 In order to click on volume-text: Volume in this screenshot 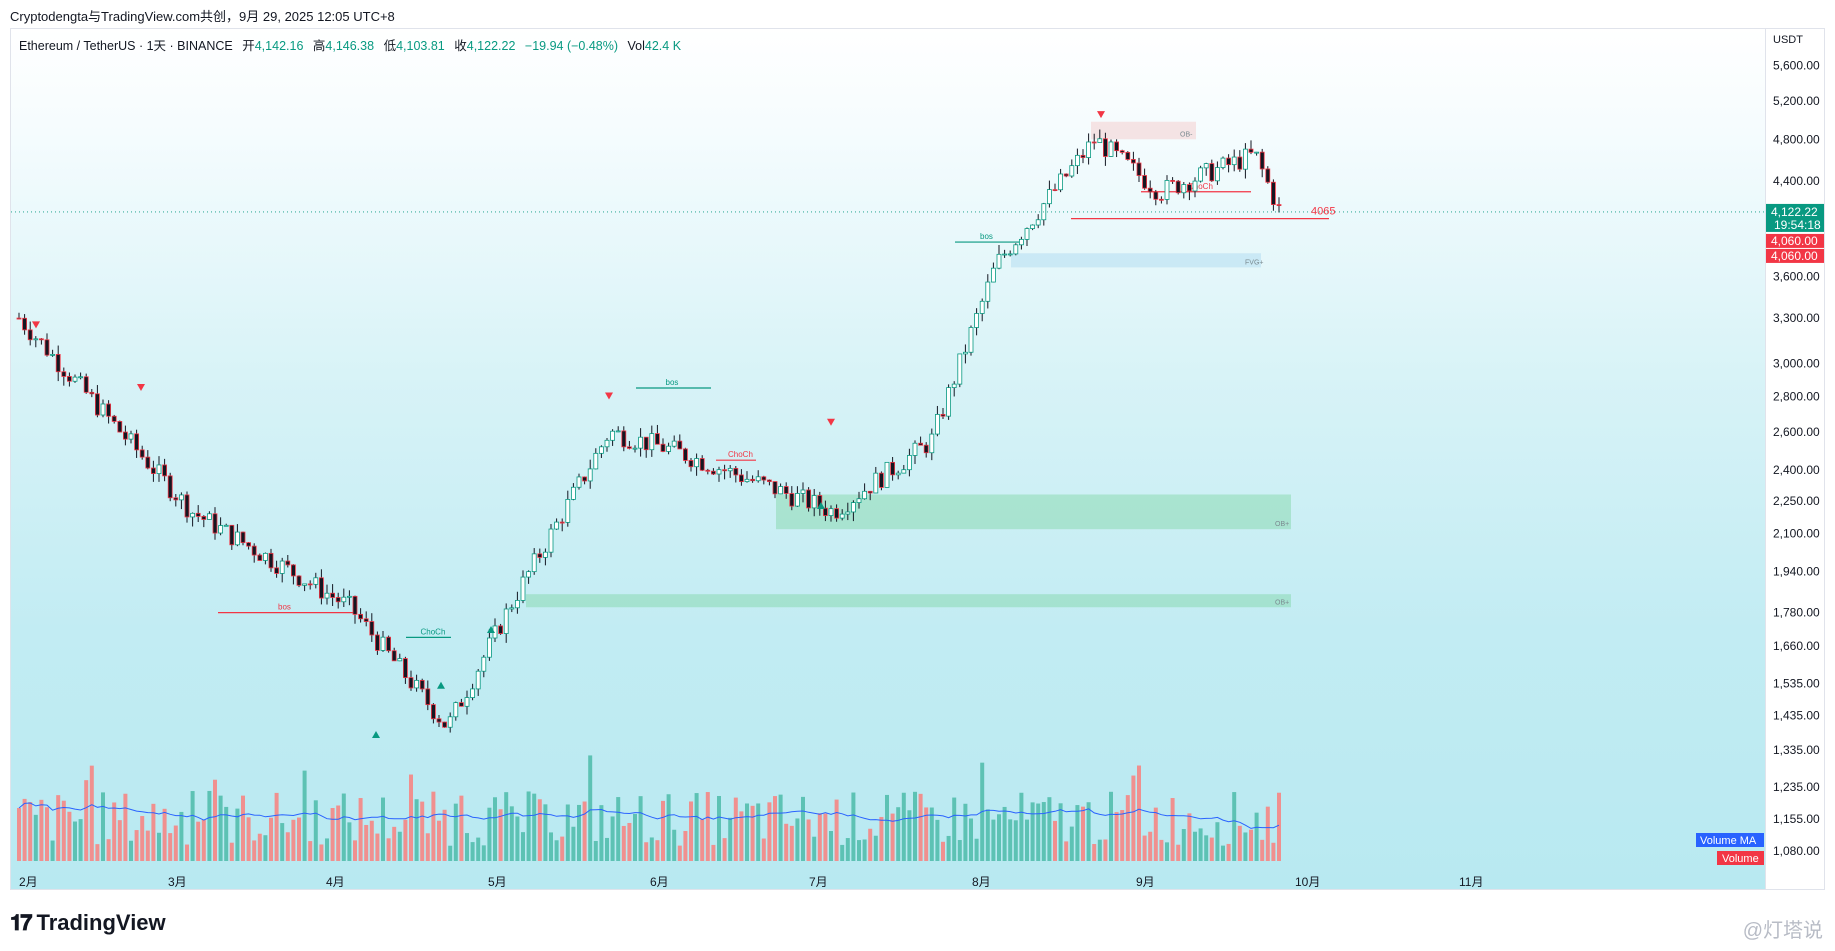, I will do `click(1740, 859)`.